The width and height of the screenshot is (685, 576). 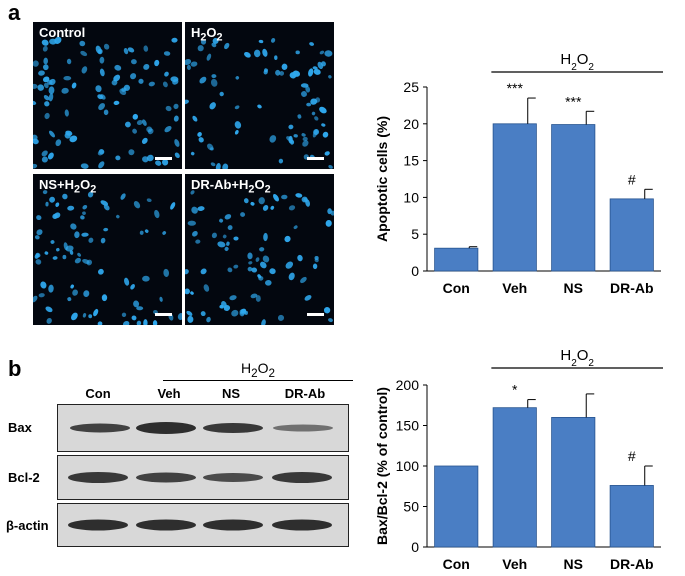 What do you see at coordinates (415, 234) in the screenshot?
I see `y-tick-label: 5` at bounding box center [415, 234].